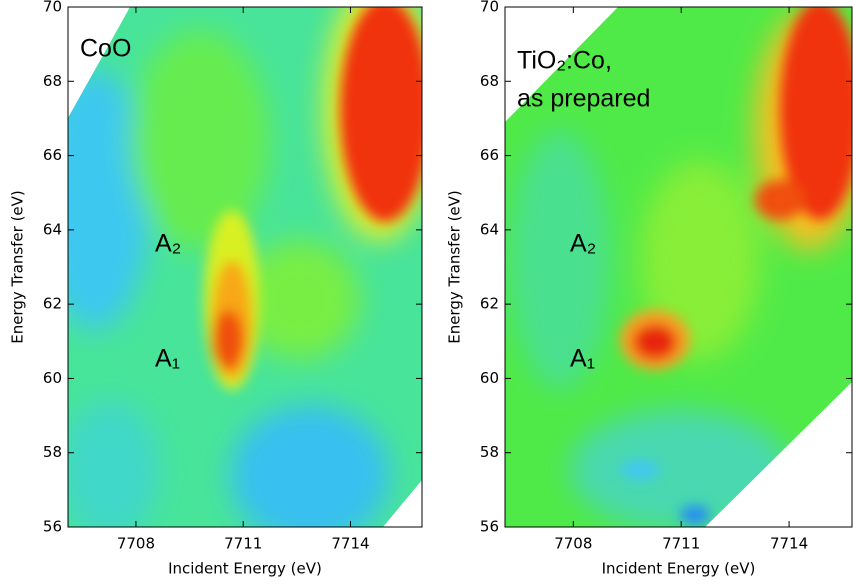  What do you see at coordinates (564, 61) in the screenshot?
I see `annotation: TiO₂:Co,` at bounding box center [564, 61].